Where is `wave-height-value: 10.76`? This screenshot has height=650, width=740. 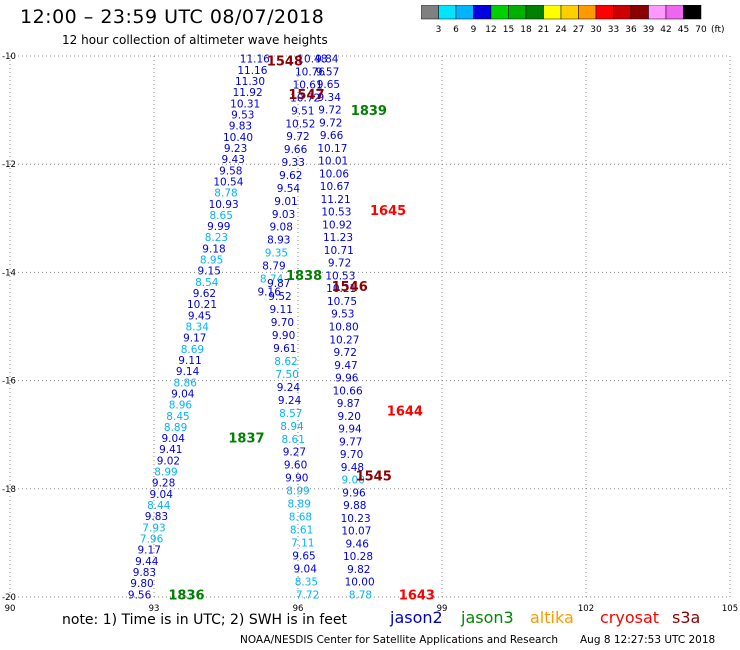
wave-height-value: 10.76 is located at coordinates (310, 73).